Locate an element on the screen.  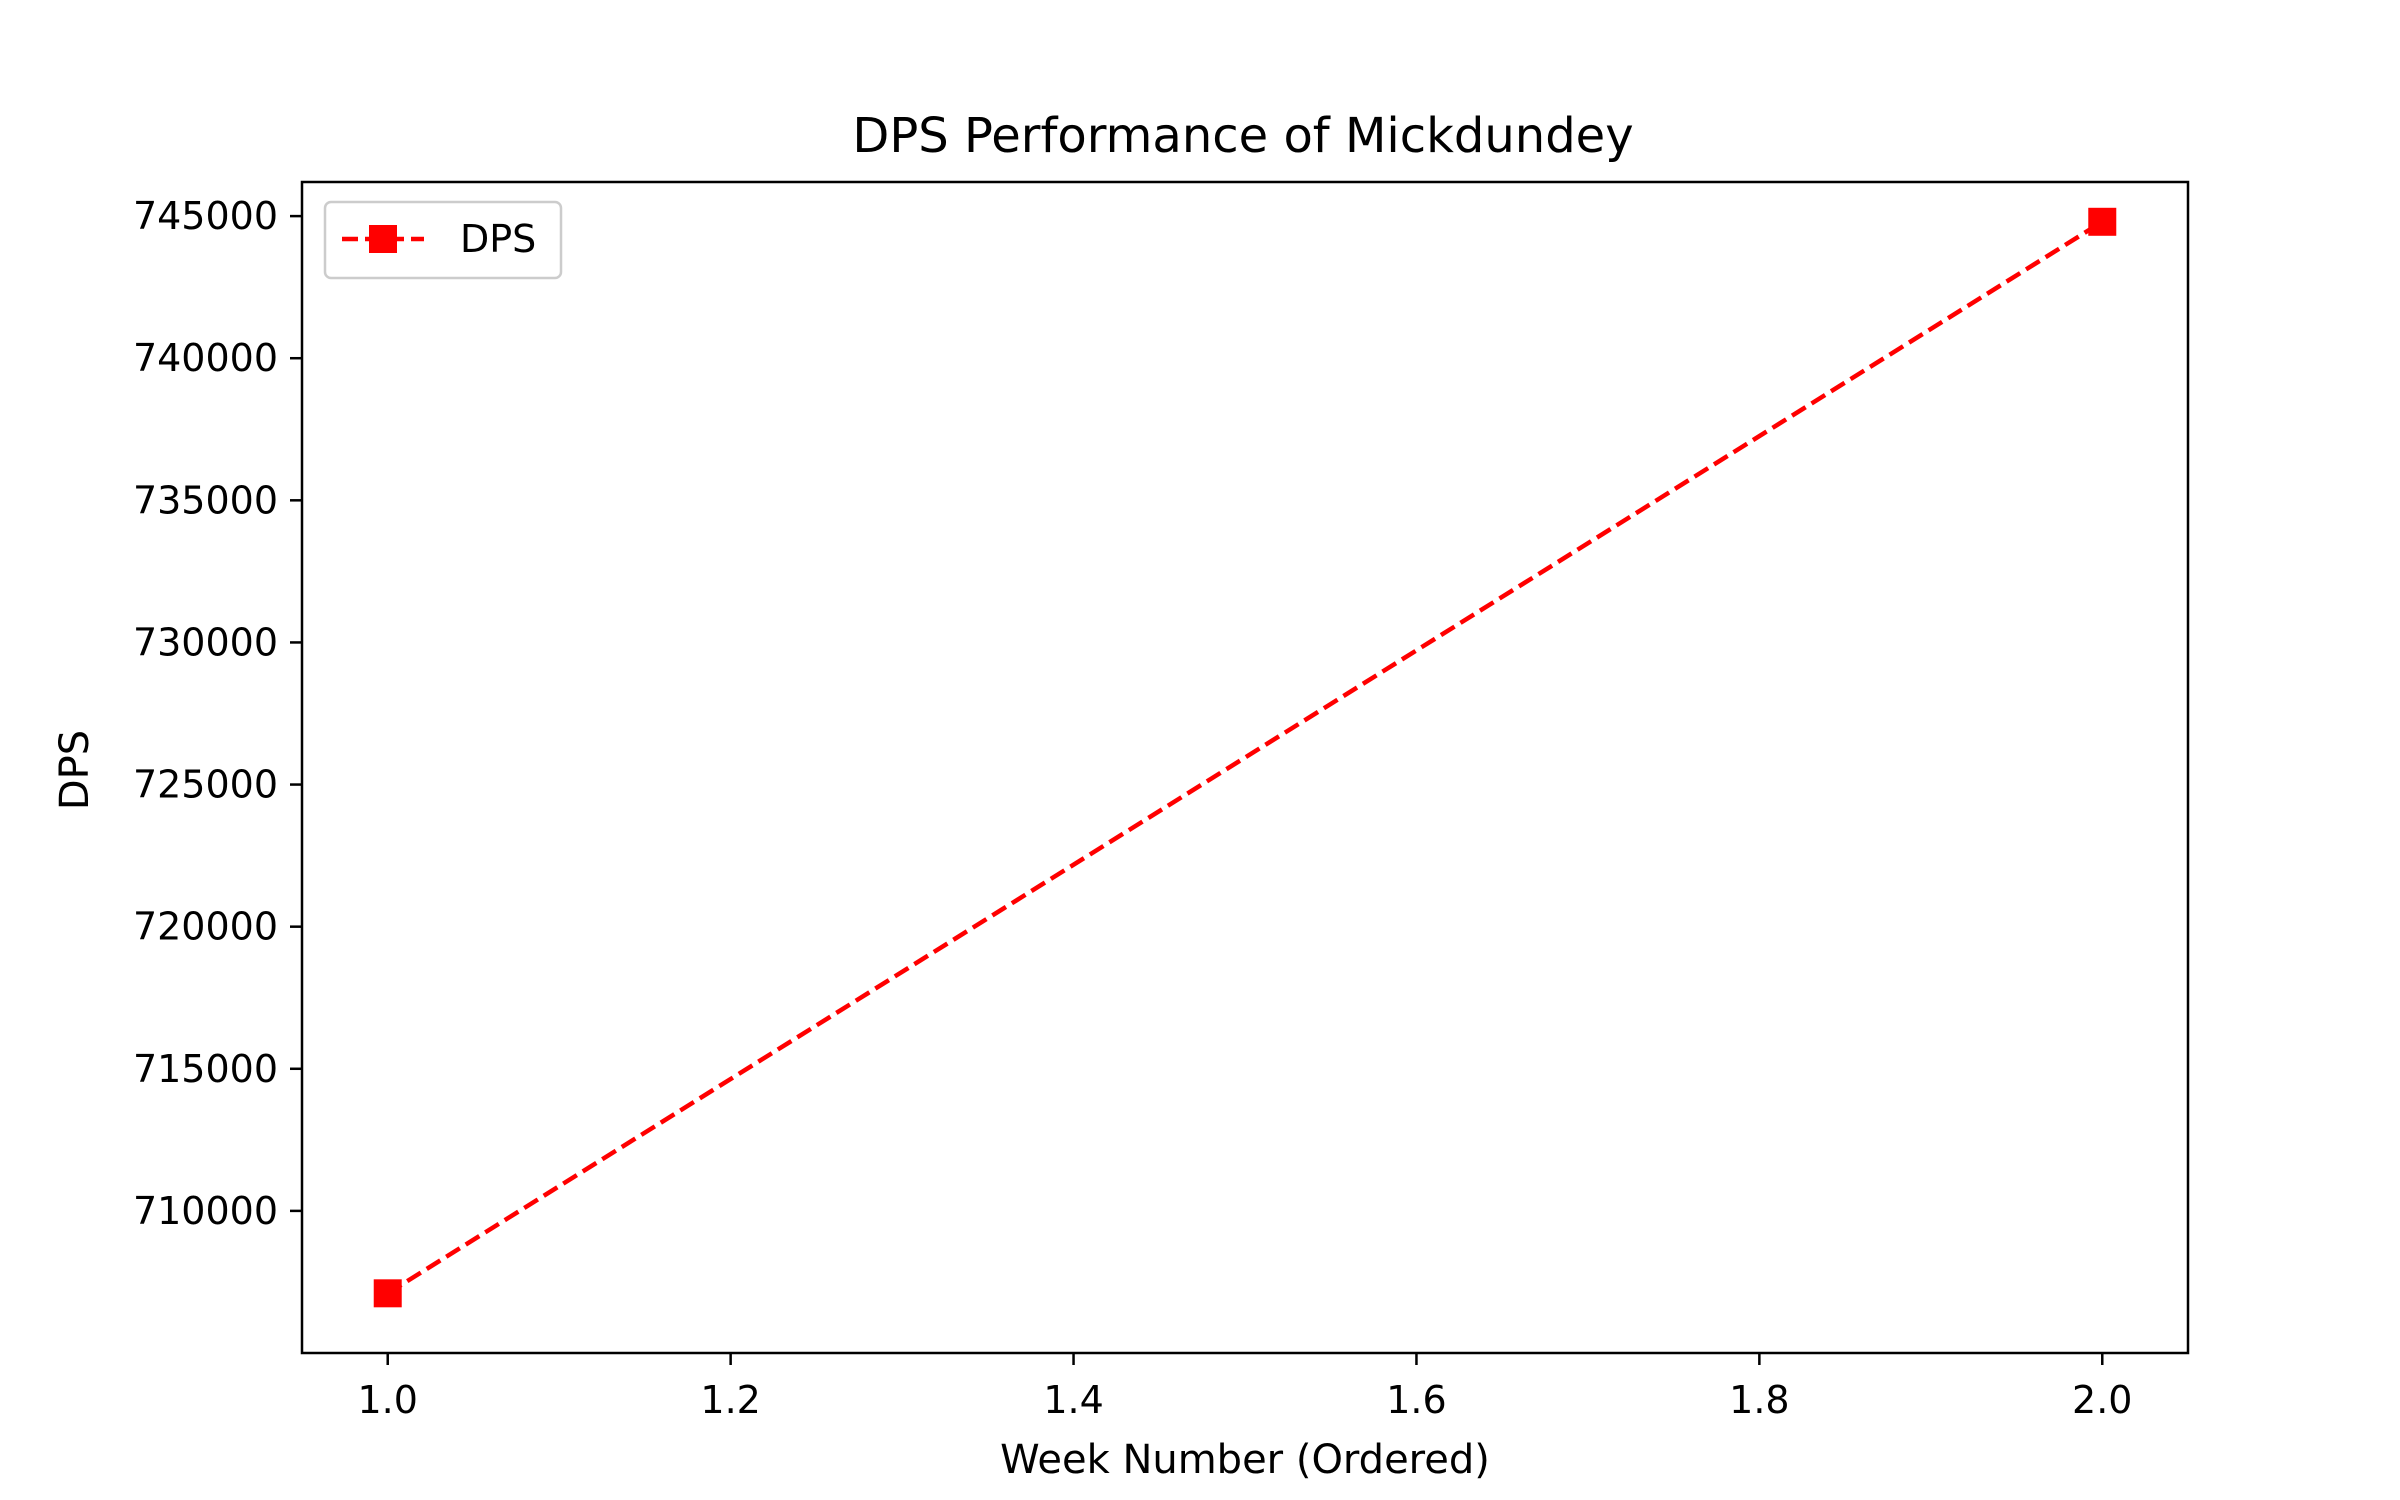
y-tick-label: 710000 is located at coordinates (205, 1211).